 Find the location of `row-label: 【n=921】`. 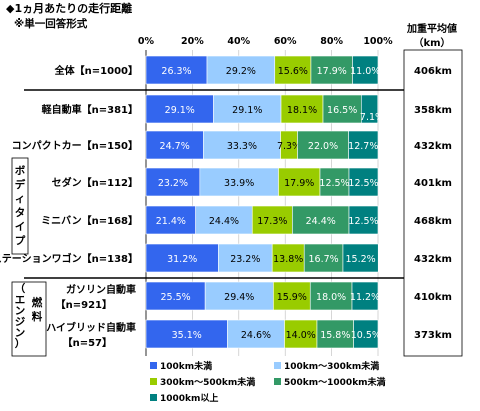

row-label: 【n=921】 is located at coordinates (84, 304).